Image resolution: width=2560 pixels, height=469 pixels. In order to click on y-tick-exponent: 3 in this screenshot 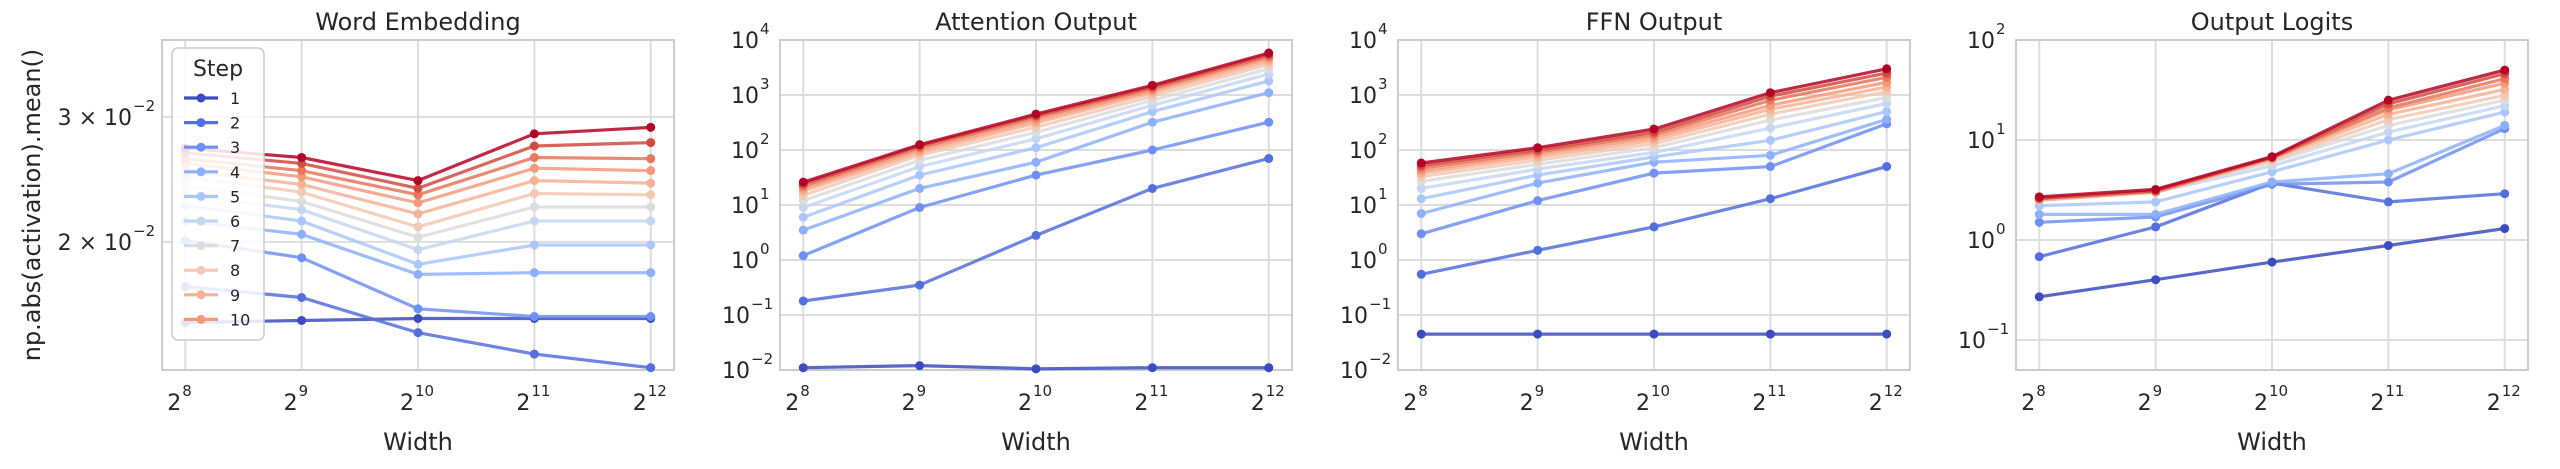, I will do `click(1383, 84)`.